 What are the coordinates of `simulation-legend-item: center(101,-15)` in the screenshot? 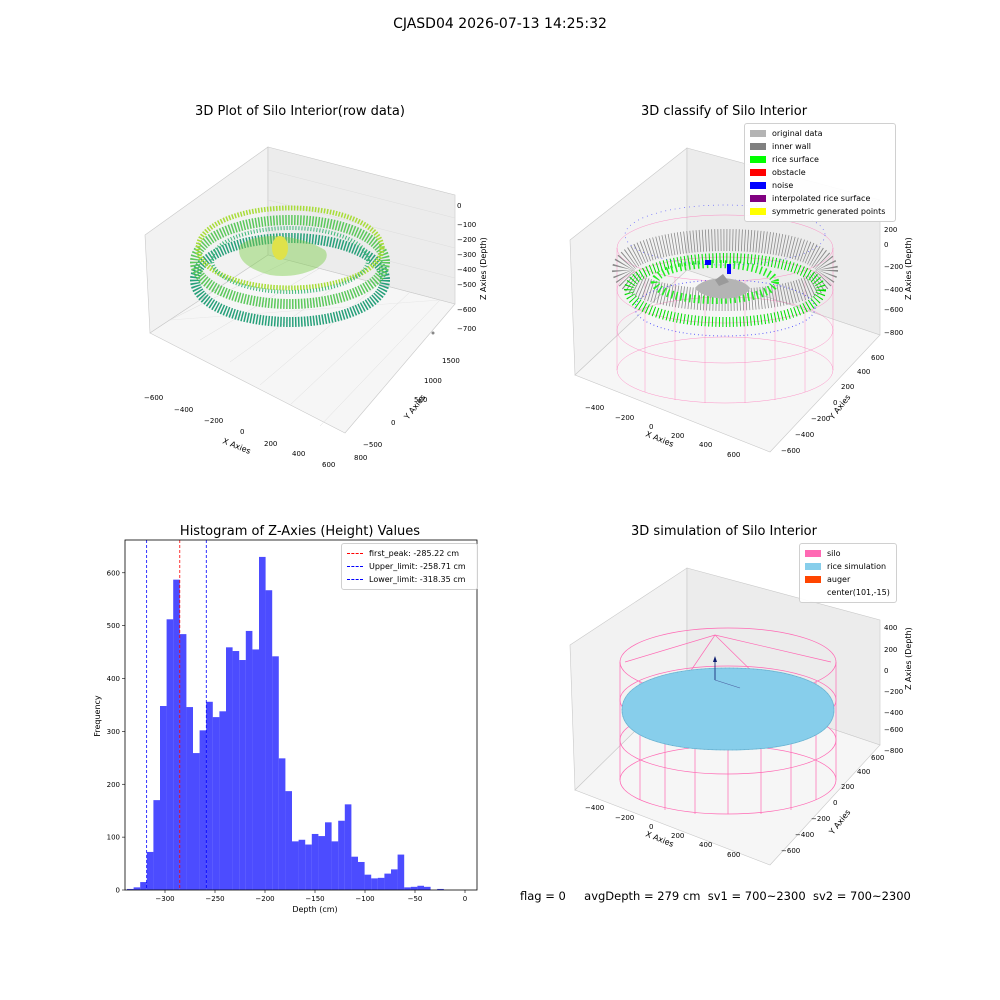 It's located at (858, 592).